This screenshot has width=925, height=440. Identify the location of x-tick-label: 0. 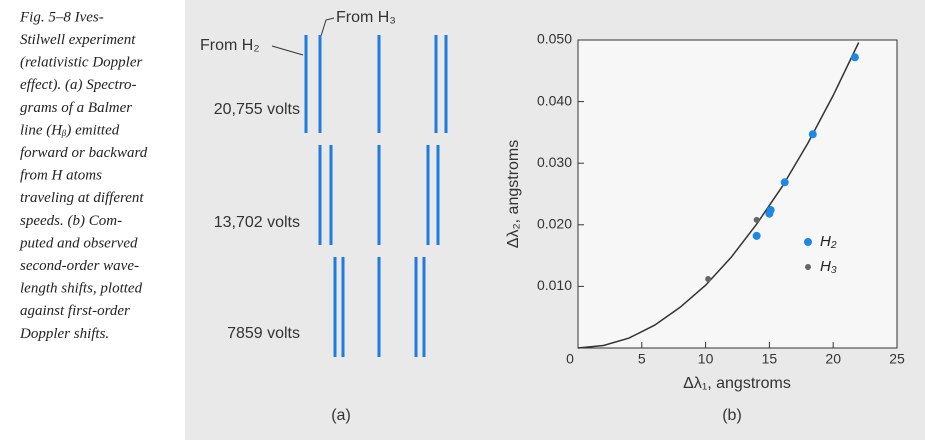
(570, 359).